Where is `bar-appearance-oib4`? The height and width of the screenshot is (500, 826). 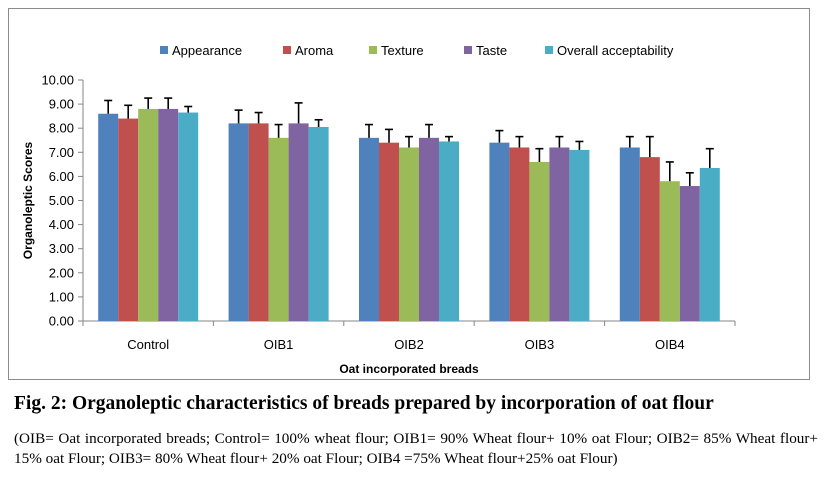
bar-appearance-oib4 is located at coordinates (629, 234).